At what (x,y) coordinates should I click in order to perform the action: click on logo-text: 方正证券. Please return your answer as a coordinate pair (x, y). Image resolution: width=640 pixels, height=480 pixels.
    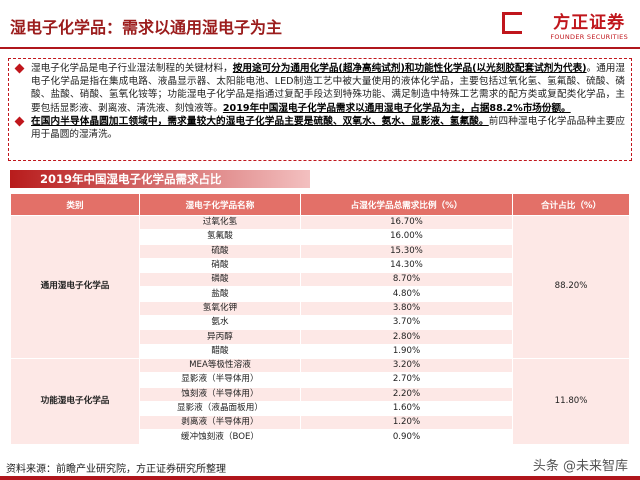
    Looking at the image, I should click on (589, 23).